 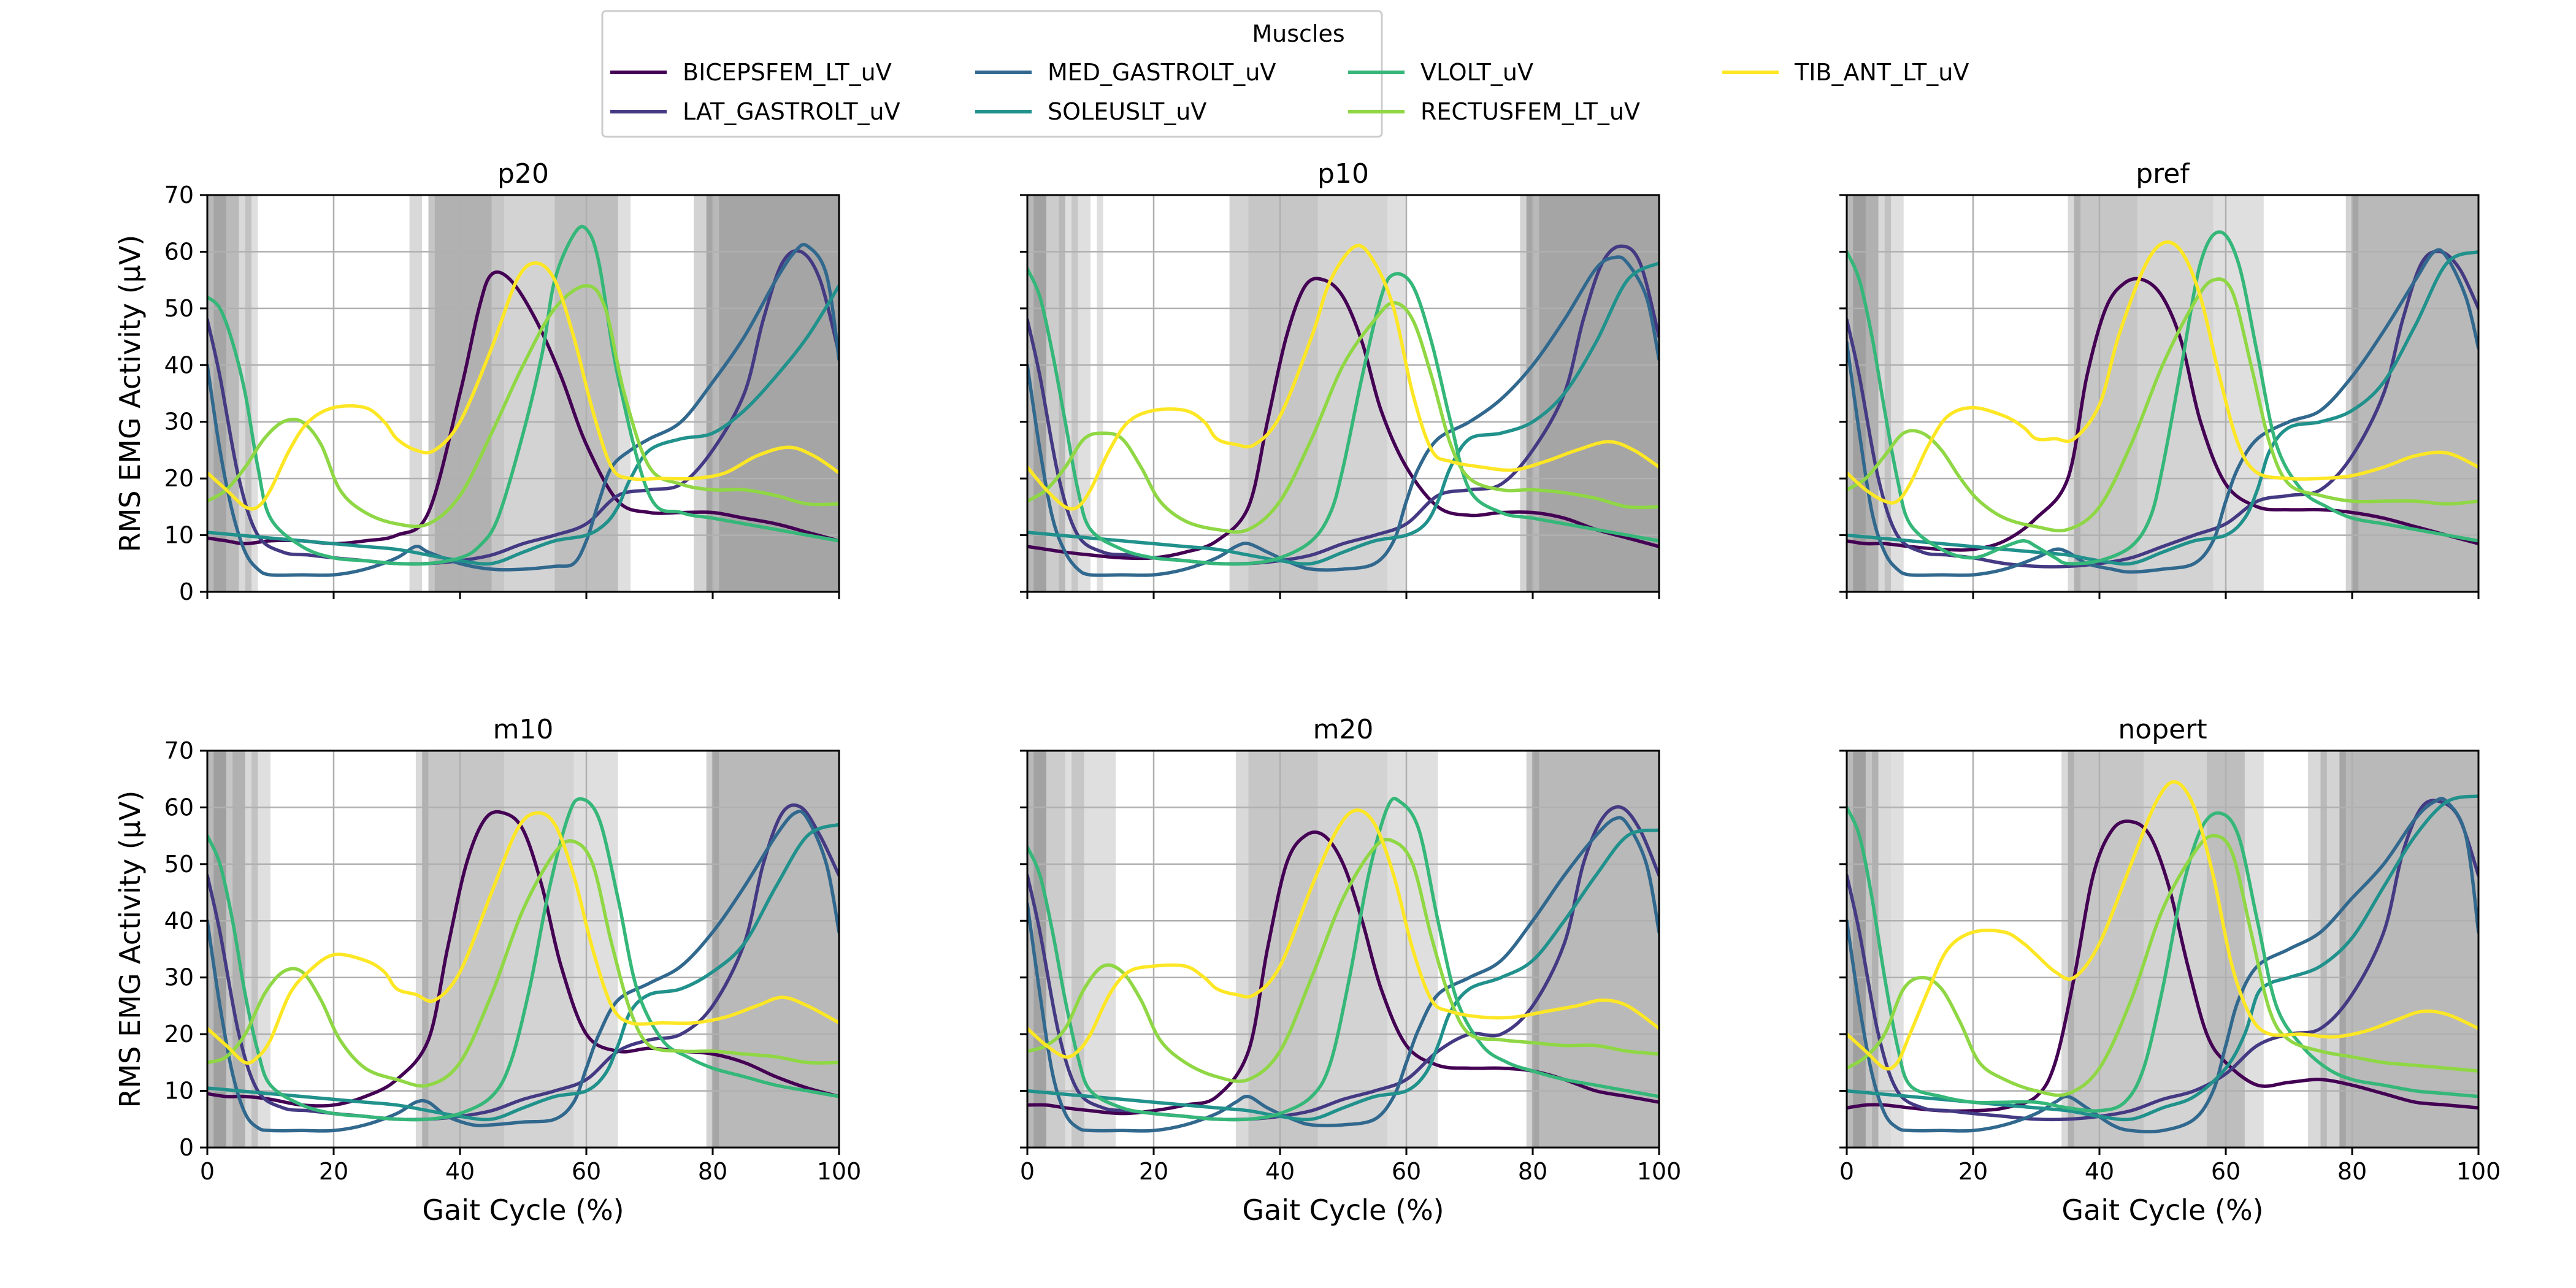 What do you see at coordinates (523, 174) in the screenshot?
I see `subplot-title: p20` at bounding box center [523, 174].